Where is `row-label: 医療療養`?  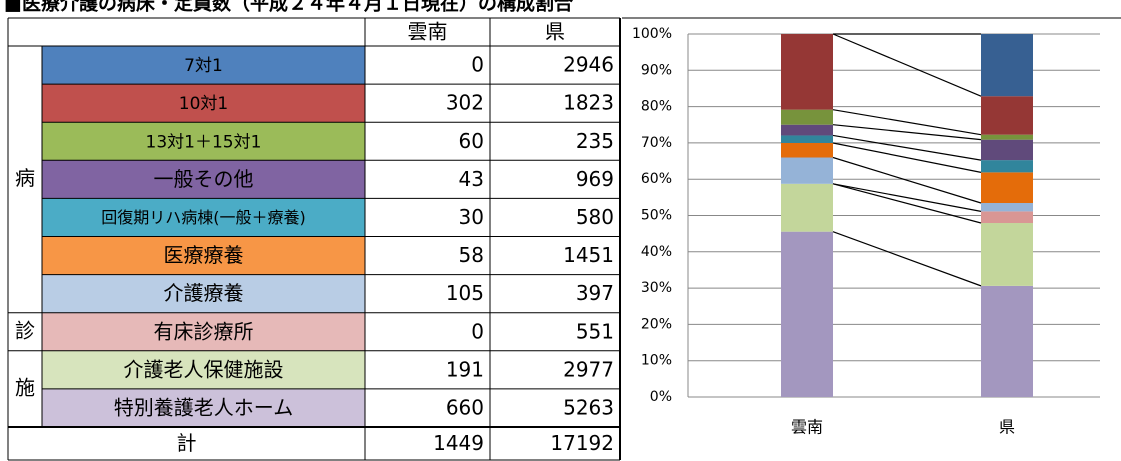 row-label: 医療療養 is located at coordinates (204, 255).